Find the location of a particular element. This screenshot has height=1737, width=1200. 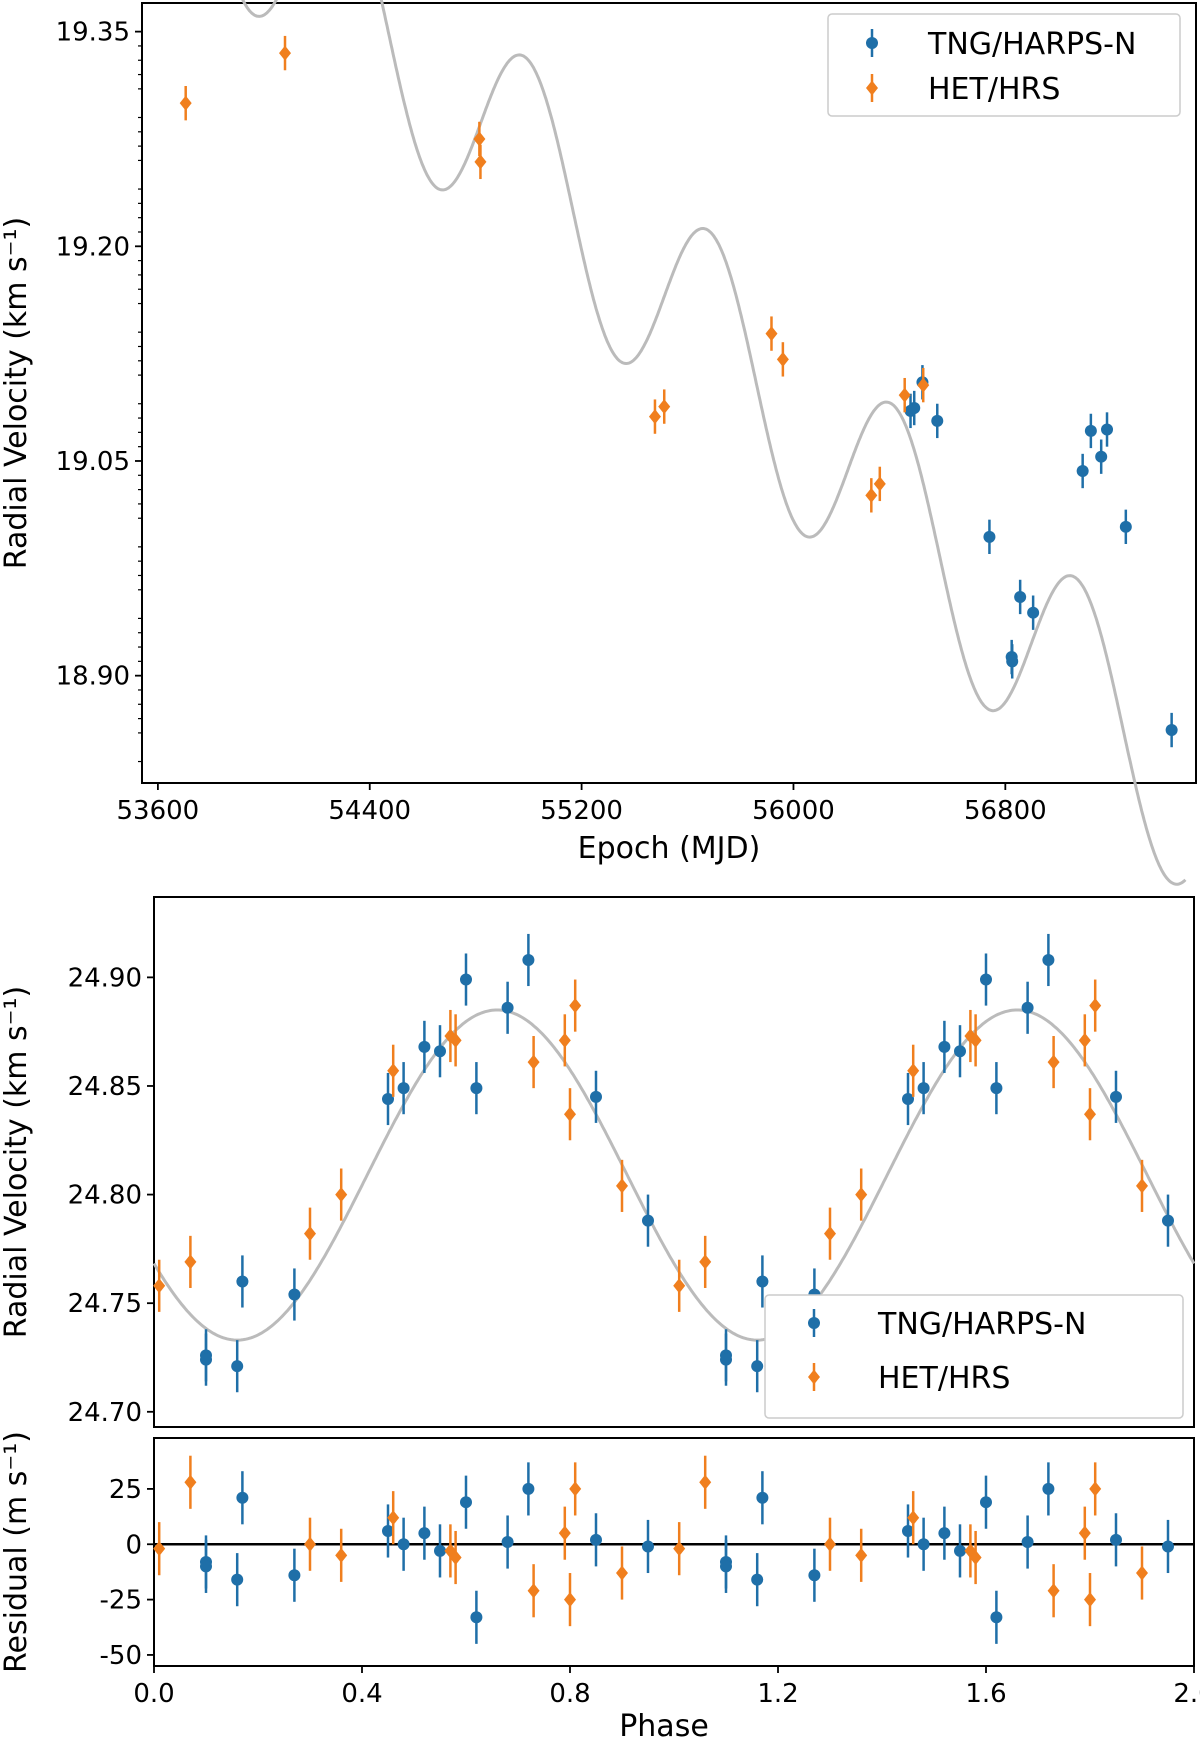

phase-legend-marker-hrs is located at coordinates (814, 1377).